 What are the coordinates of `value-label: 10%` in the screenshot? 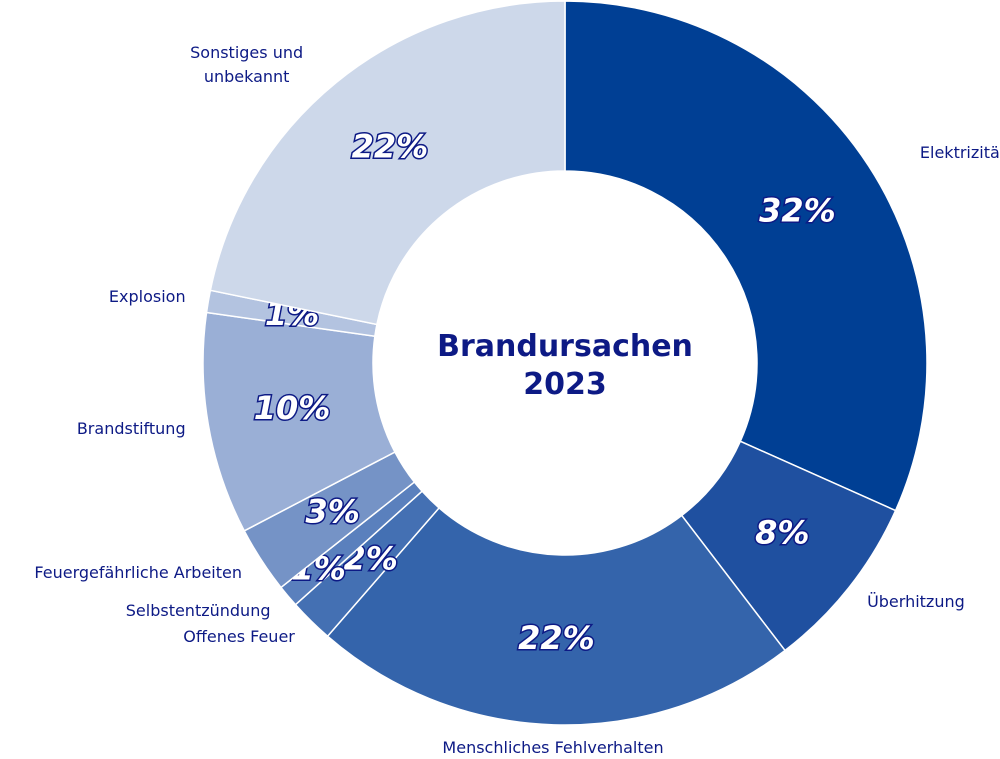 It's located at (292, 408).